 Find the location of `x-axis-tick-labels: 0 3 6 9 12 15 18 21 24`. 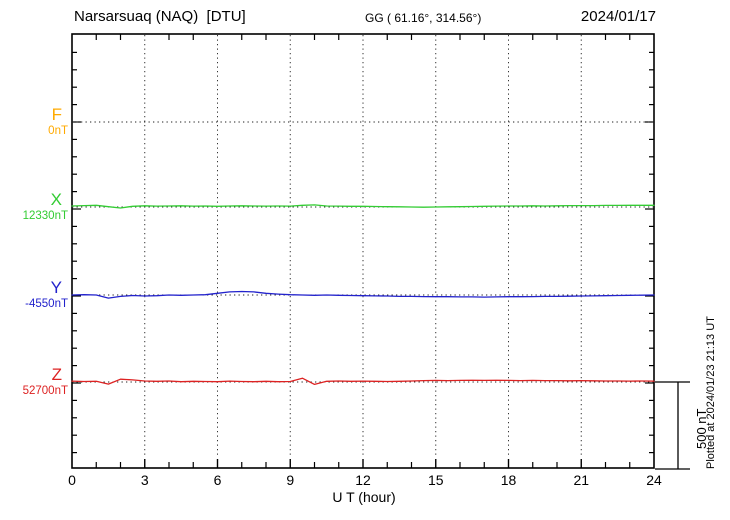

x-axis-tick-labels: 0 3 6 9 12 15 18 21 24 is located at coordinates (365, 481).